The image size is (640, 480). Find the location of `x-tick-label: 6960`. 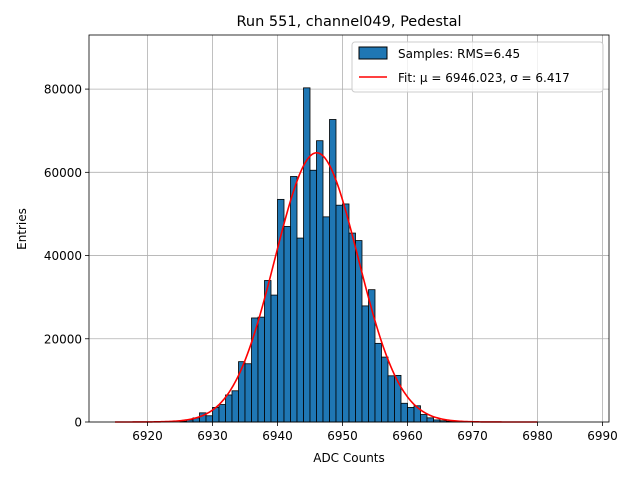

x-tick-label: 6960 is located at coordinates (407, 436).